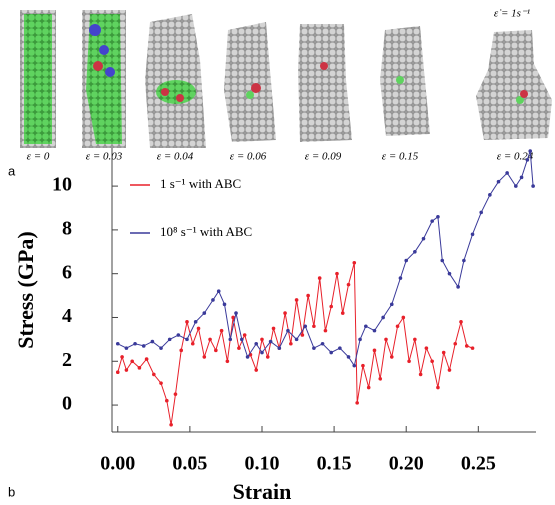 The image size is (555, 505). Describe the element at coordinates (12, 170) in the screenshot. I see `panel-label: a` at that location.